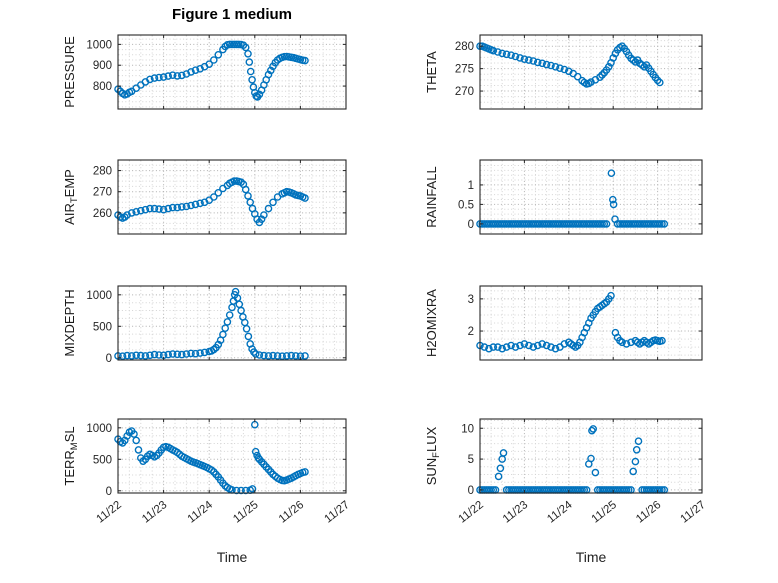 The width and height of the screenshot is (778, 583). I want to click on x-tick-label: 11/23, so click(154, 512).